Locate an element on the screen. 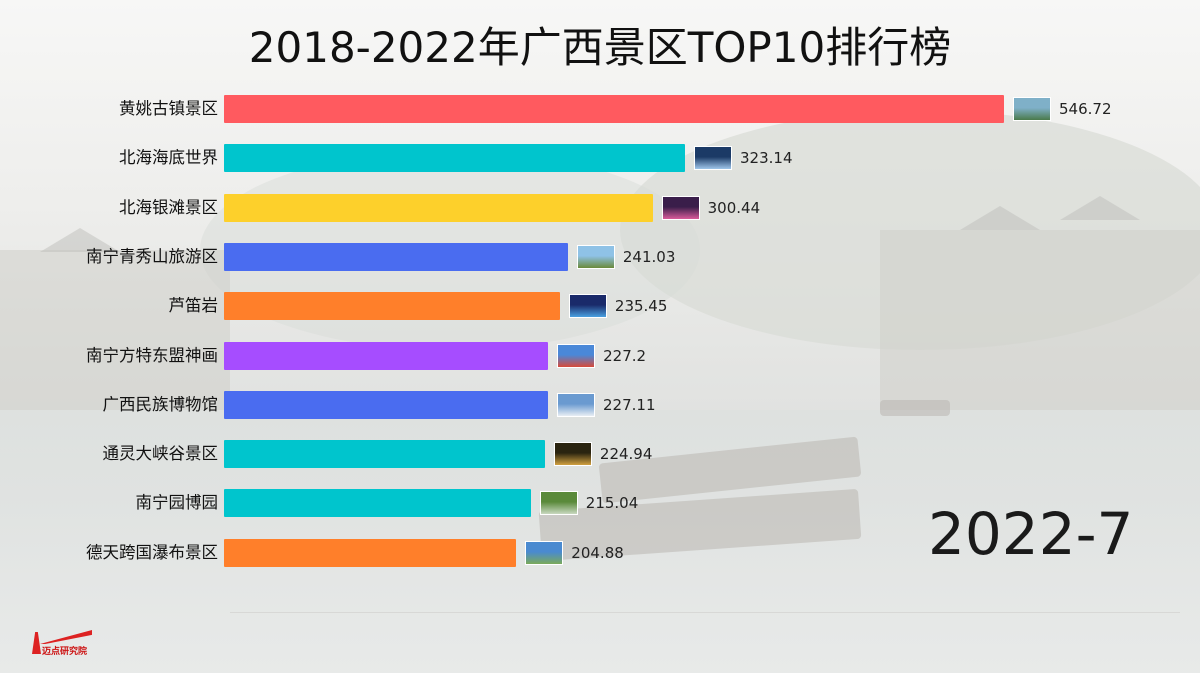  category-label: 北海银滩景区 is located at coordinates (168, 207).